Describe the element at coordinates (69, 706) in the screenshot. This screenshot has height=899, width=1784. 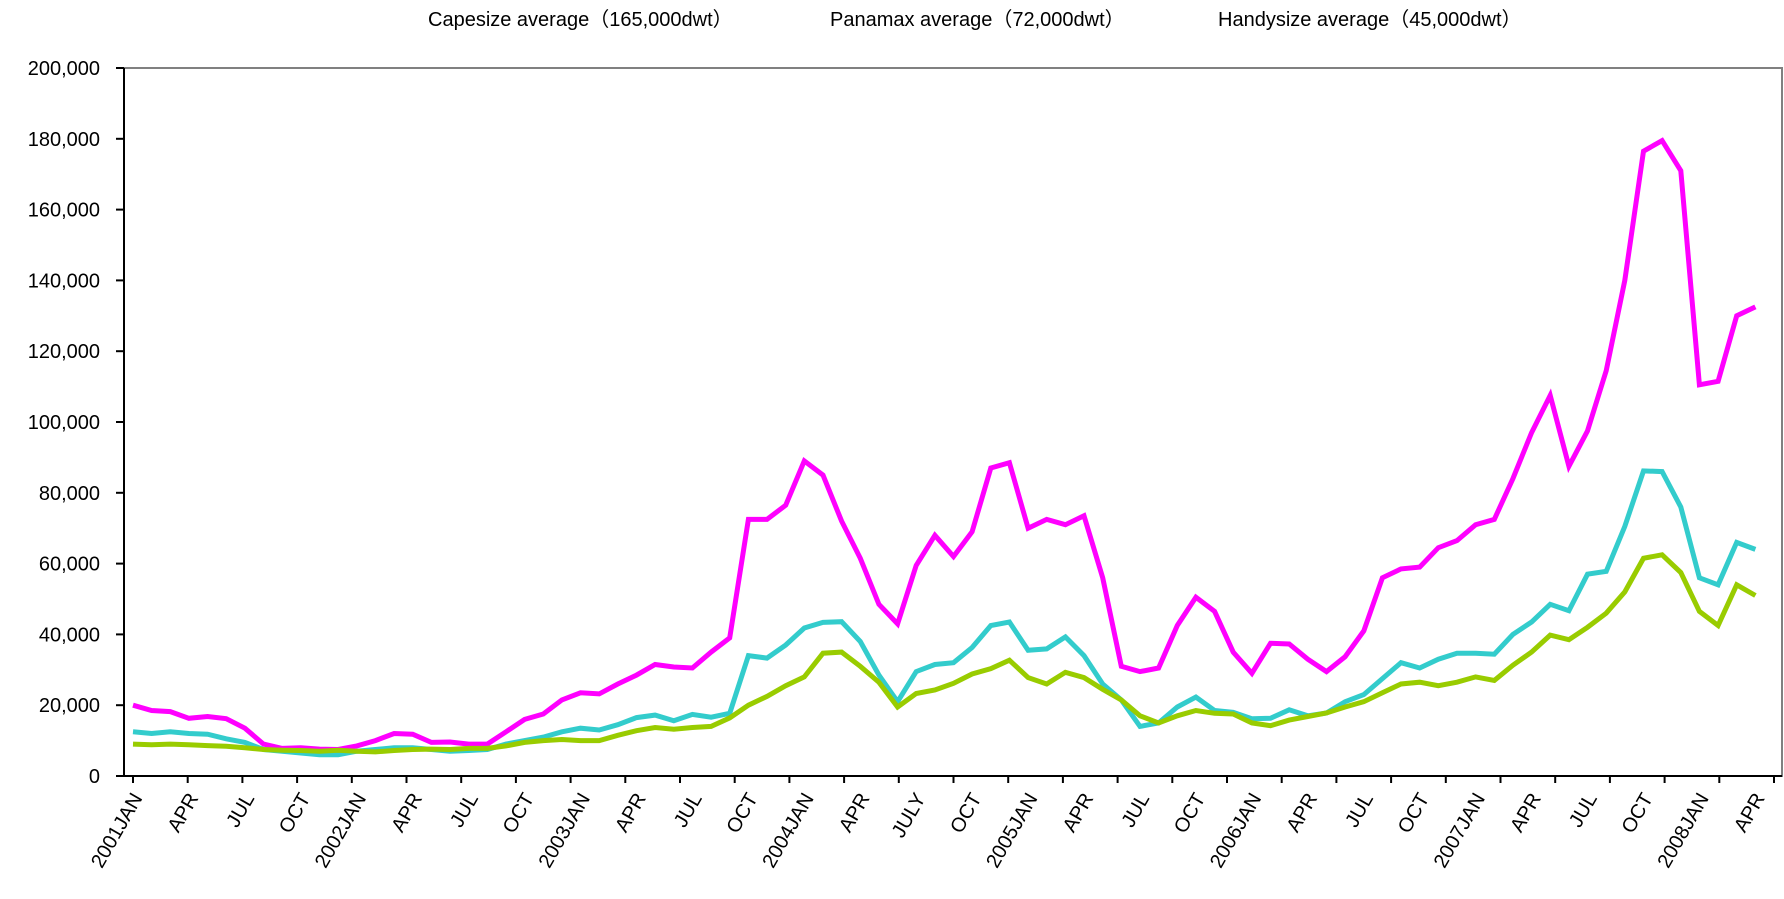
I see `y-tick-label: 20,000` at that location.